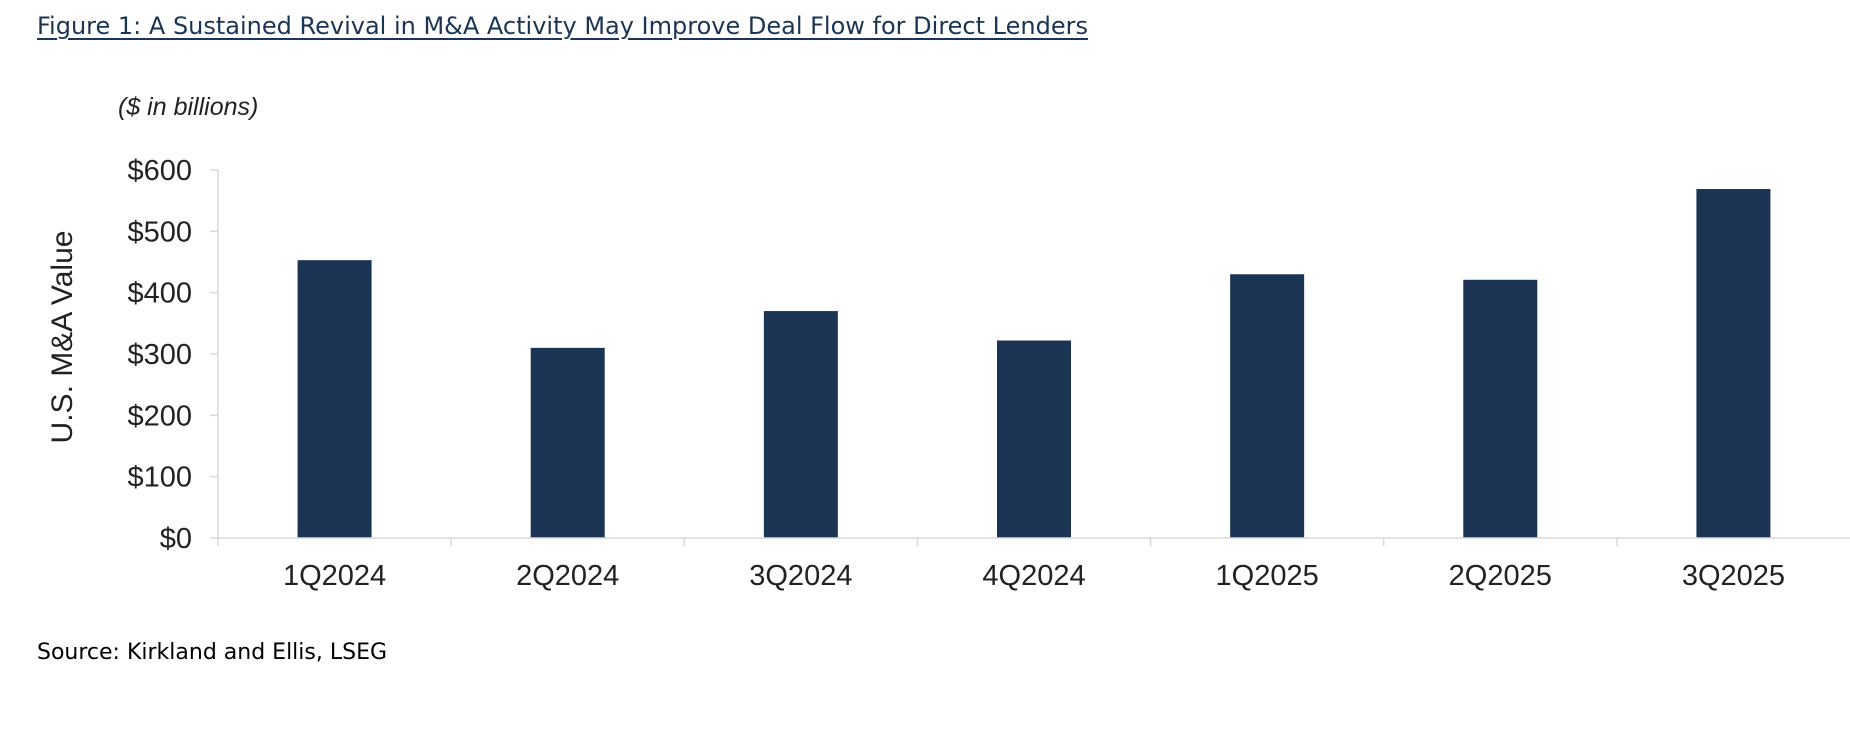 The width and height of the screenshot is (1850, 746). Describe the element at coordinates (334, 399) in the screenshot. I see `bar-1Q2024` at that location.